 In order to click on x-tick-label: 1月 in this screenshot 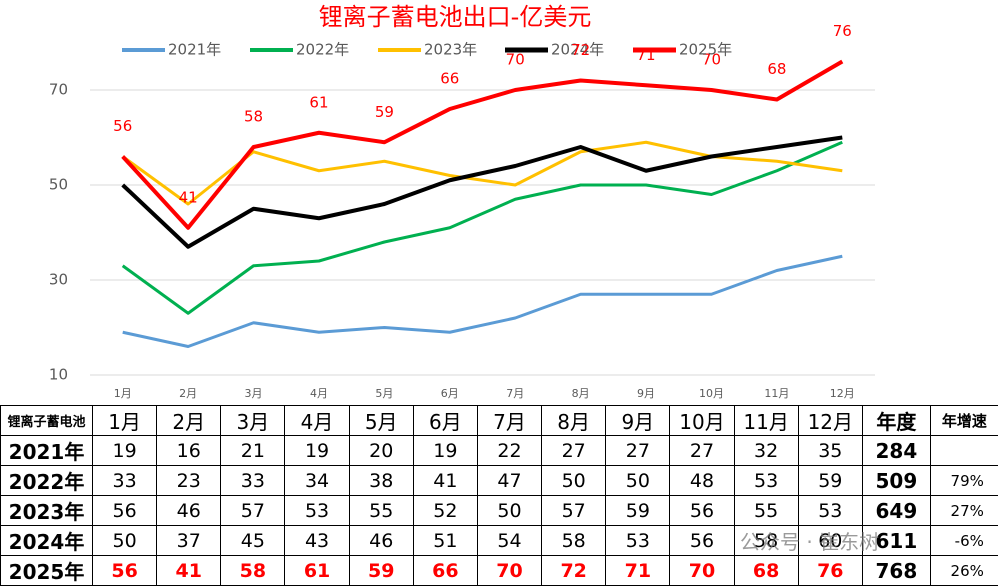, I will do `click(123, 393)`.